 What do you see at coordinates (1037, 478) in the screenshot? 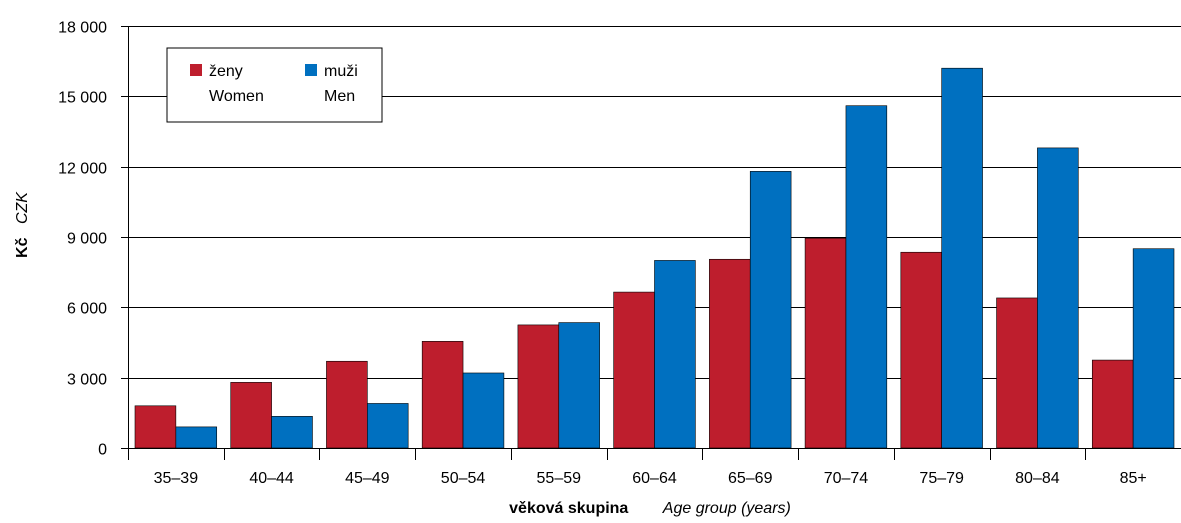
I see `x-tick-label: 80–84` at bounding box center [1037, 478].